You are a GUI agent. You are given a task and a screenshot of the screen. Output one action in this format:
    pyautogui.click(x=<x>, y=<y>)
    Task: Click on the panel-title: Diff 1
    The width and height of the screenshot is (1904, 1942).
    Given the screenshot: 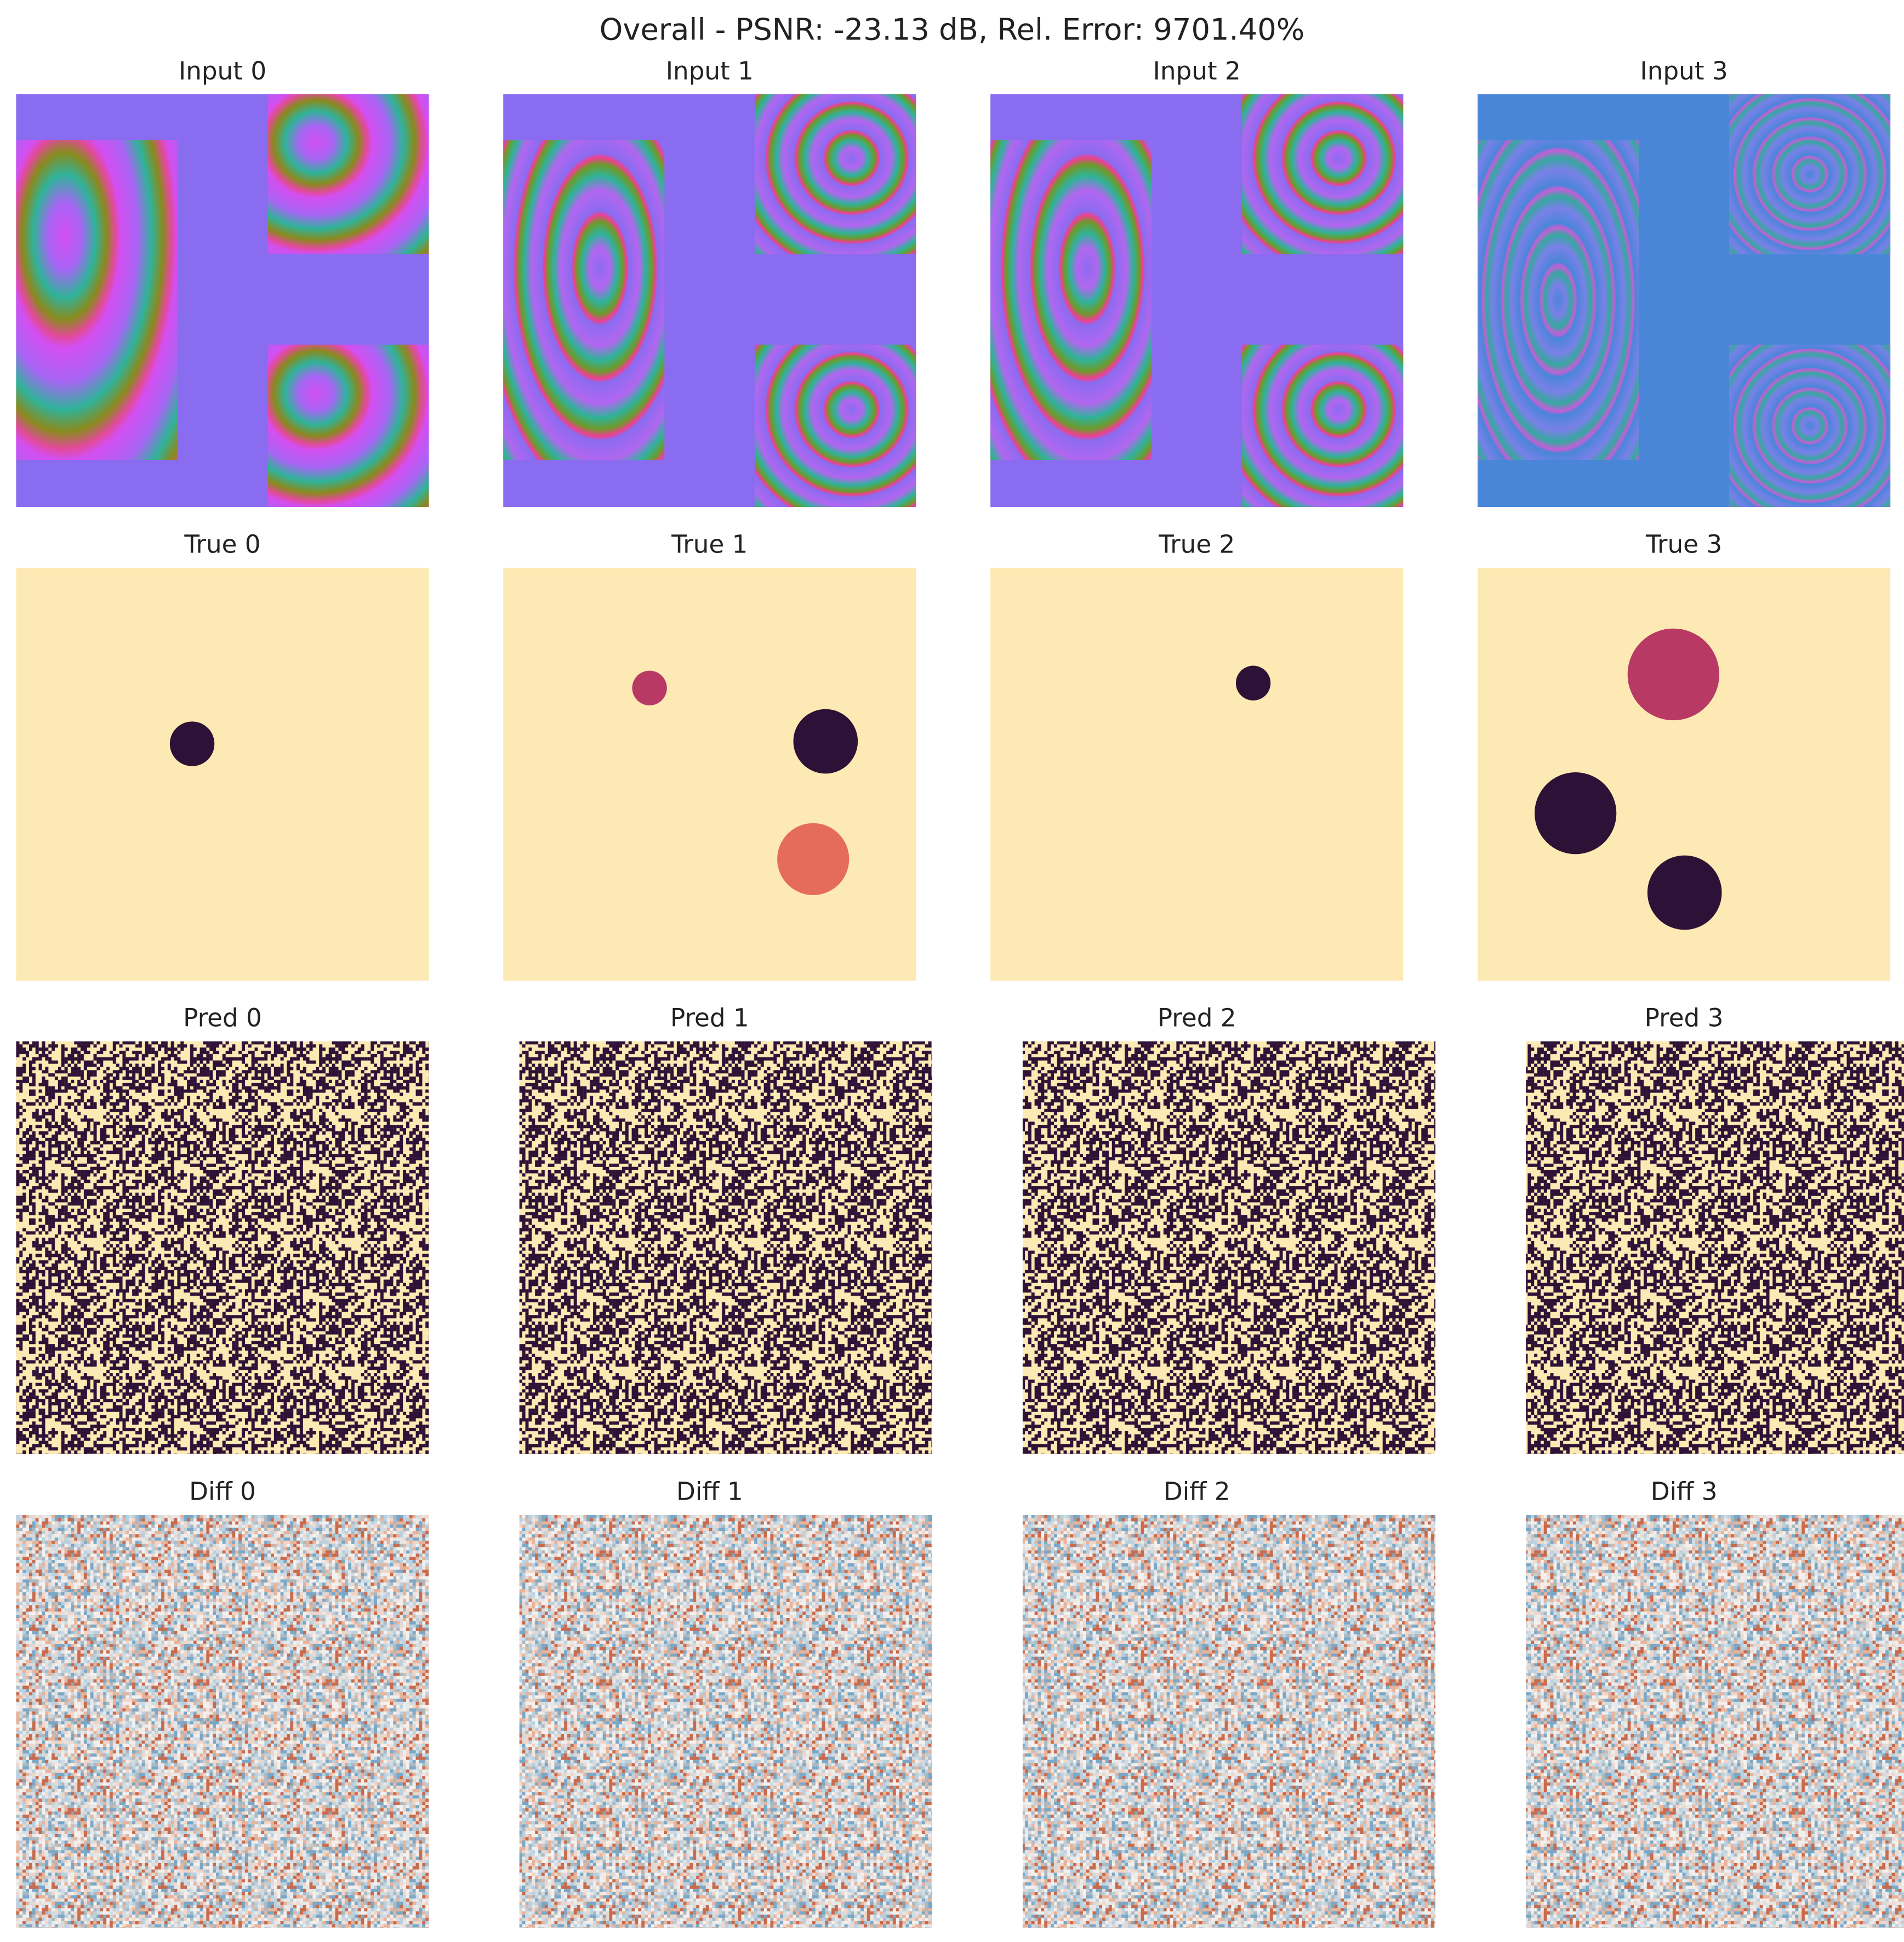 What is the action you would take?
    pyautogui.click(x=709, y=1492)
    